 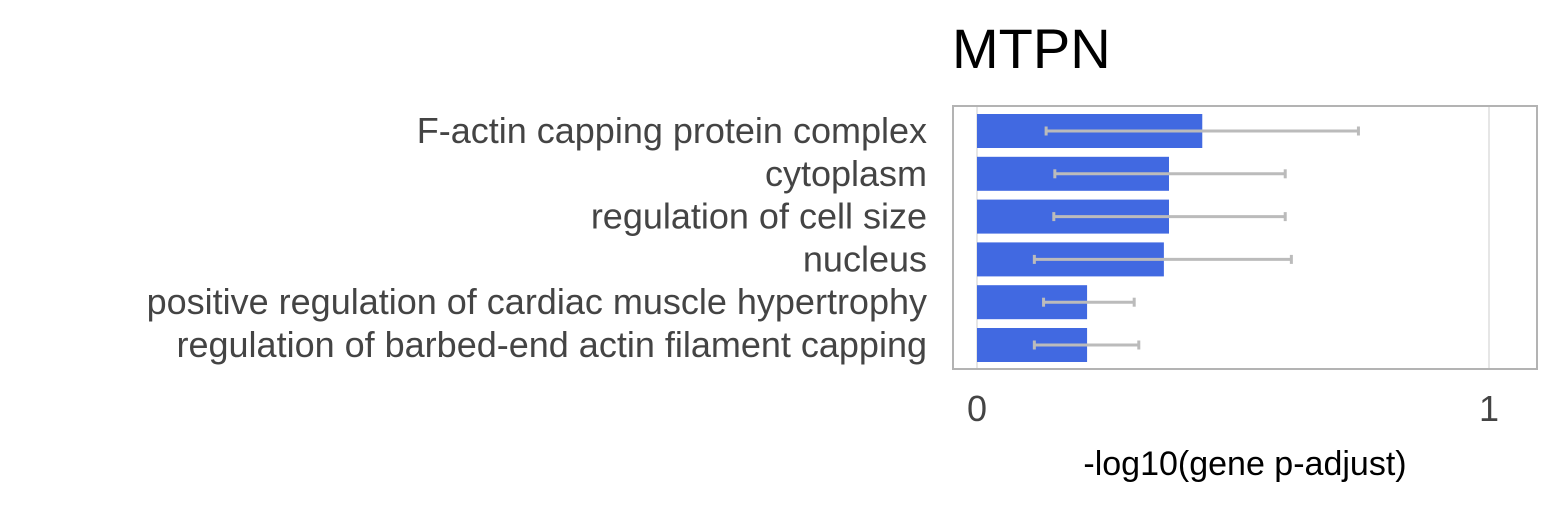 I want to click on chart-title: MTPN, so click(x=1031, y=48).